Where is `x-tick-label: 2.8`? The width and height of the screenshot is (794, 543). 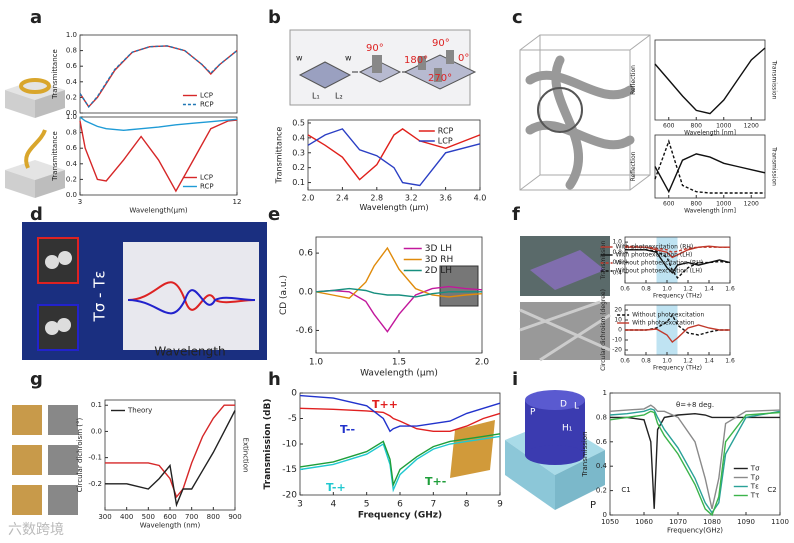 x-tick-label: 2.8 is located at coordinates (376, 198).